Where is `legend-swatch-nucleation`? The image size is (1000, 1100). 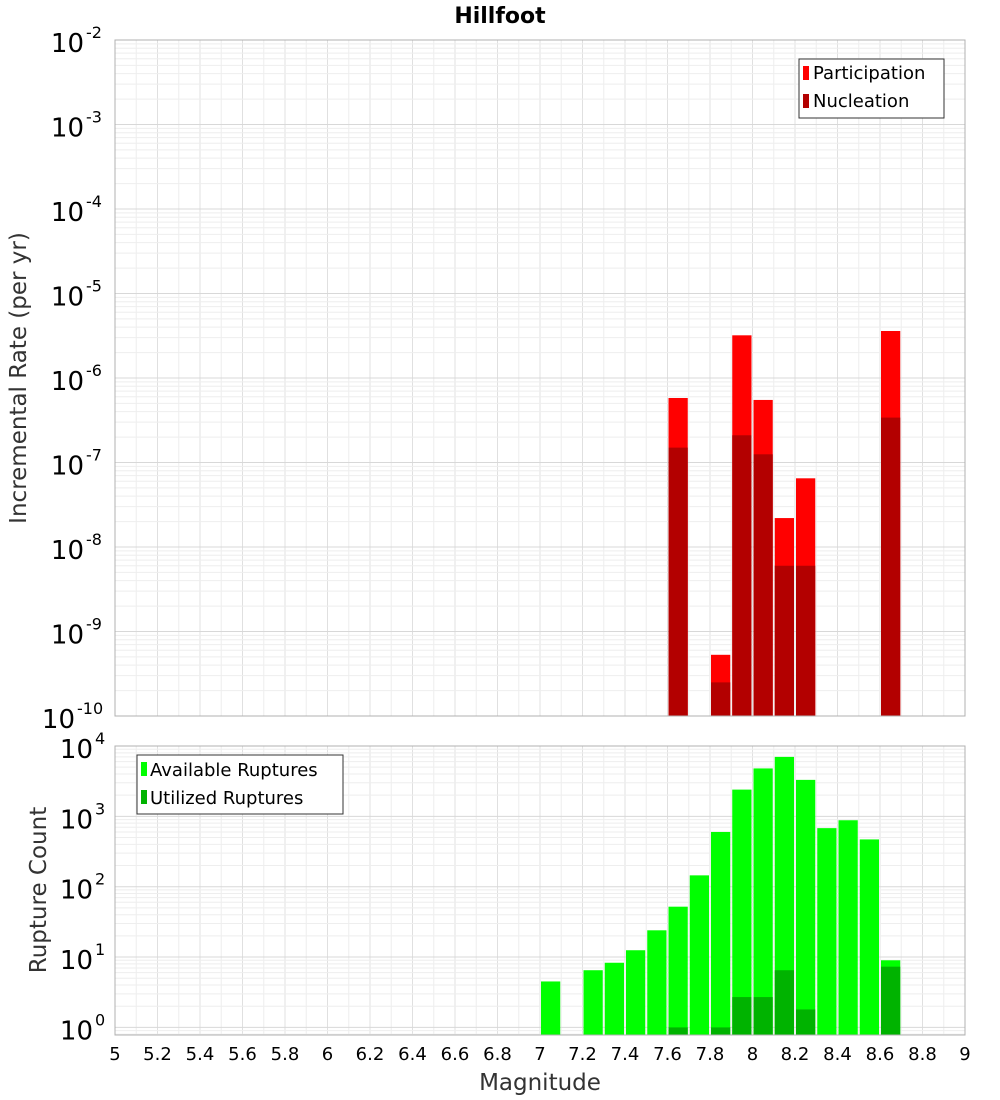
legend-swatch-nucleation is located at coordinates (806, 101).